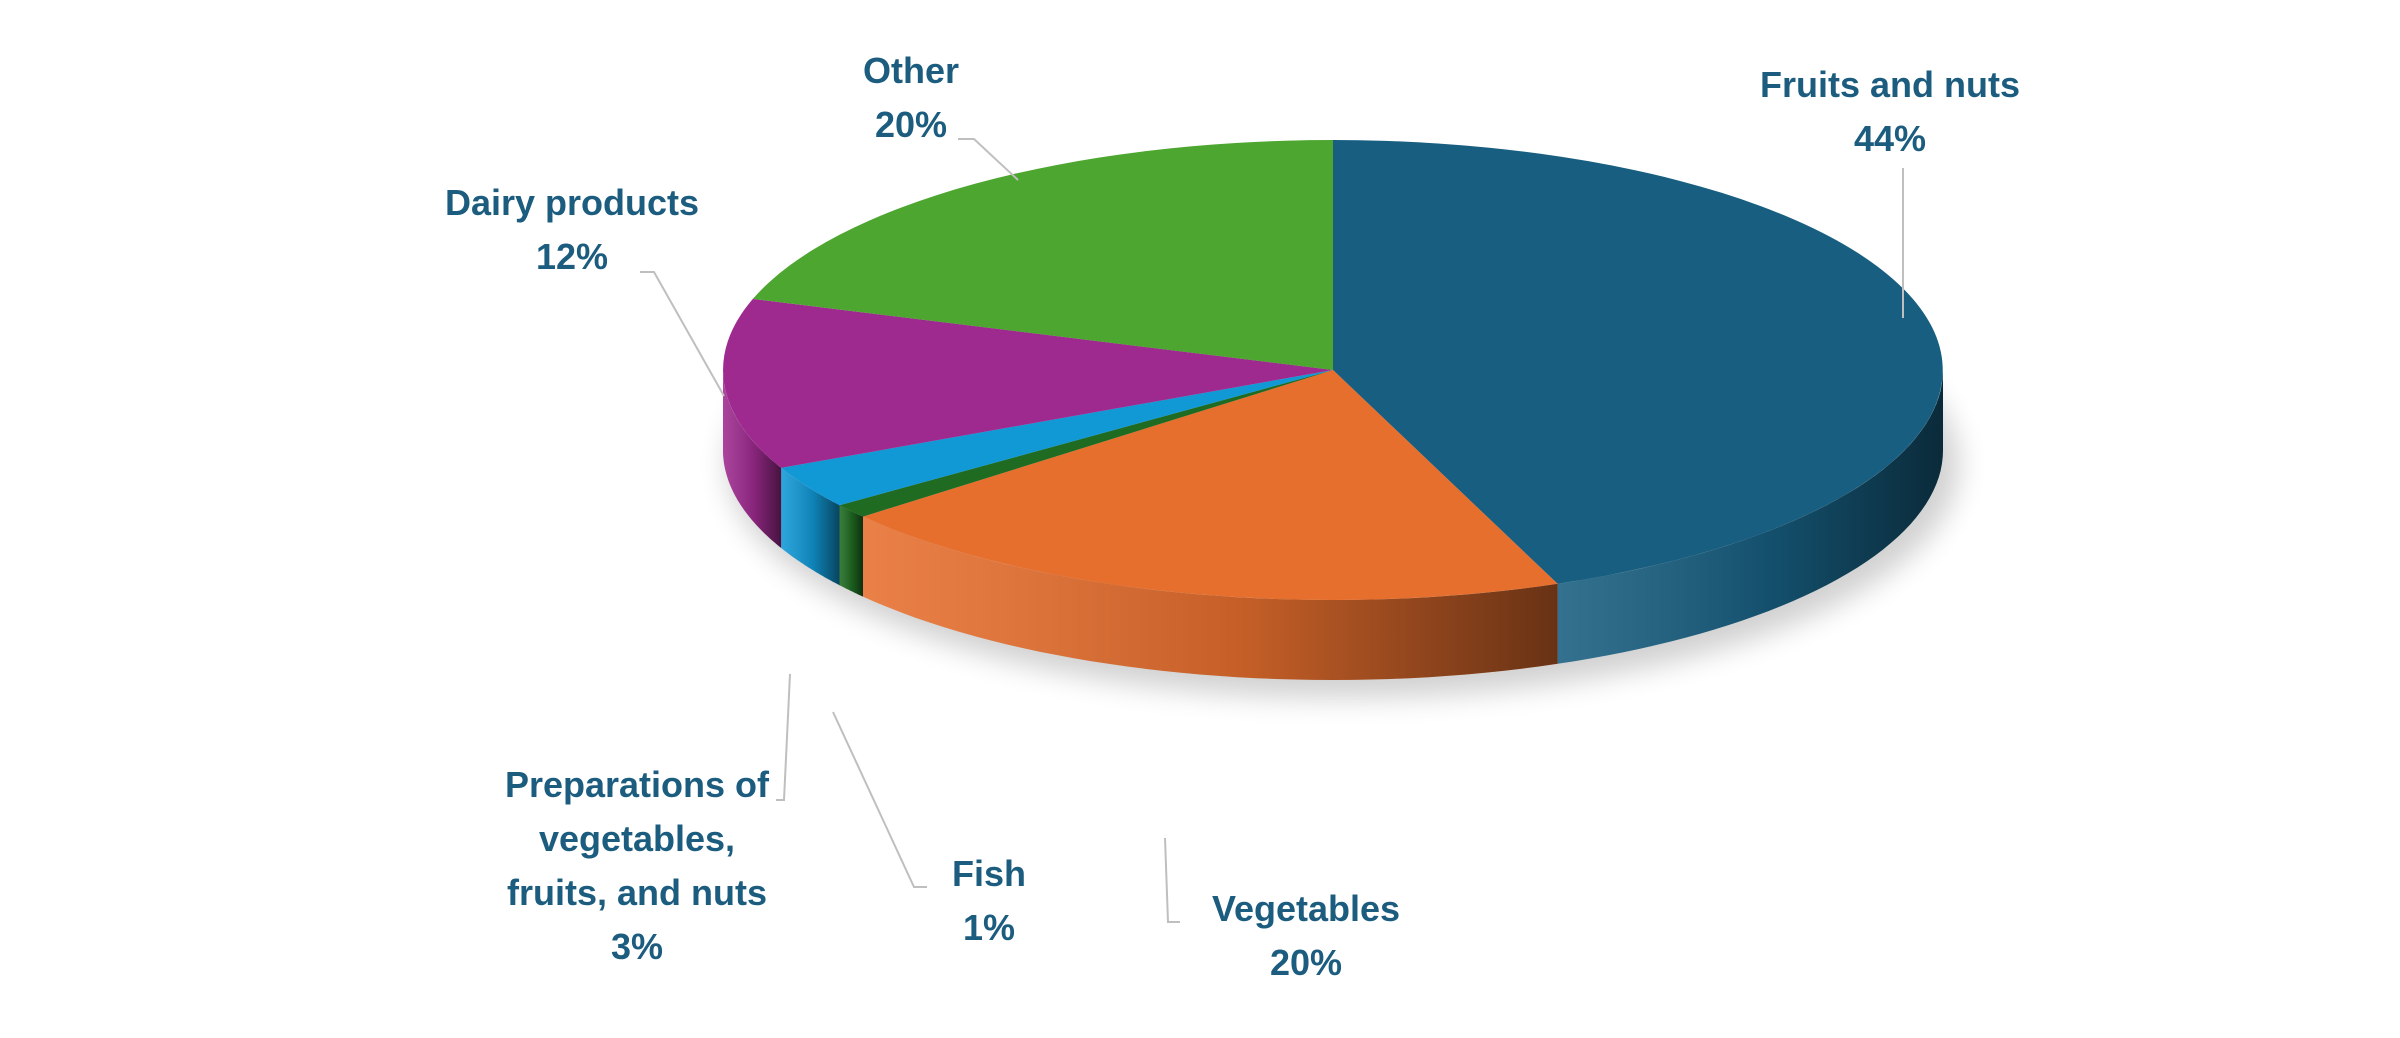 The height and width of the screenshot is (1038, 2400). What do you see at coordinates (1306, 935) in the screenshot?
I see `data-label-vegetables: Vegetables 20%` at bounding box center [1306, 935].